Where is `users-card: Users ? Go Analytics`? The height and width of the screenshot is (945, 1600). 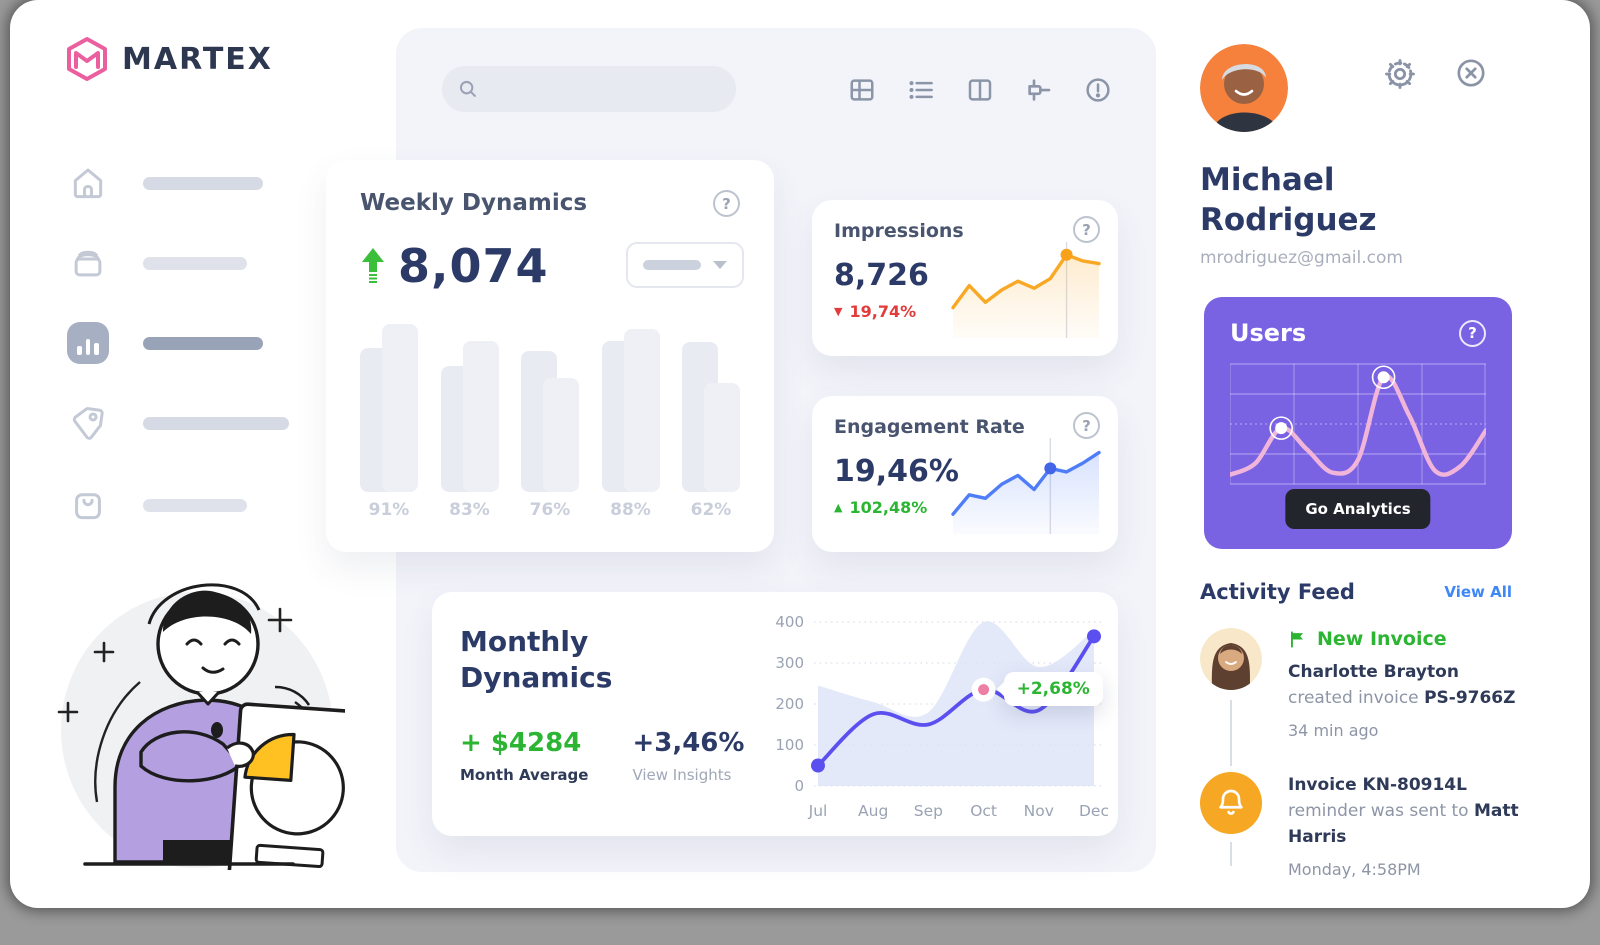 users-card: Users ? Go Analytics is located at coordinates (1358, 423).